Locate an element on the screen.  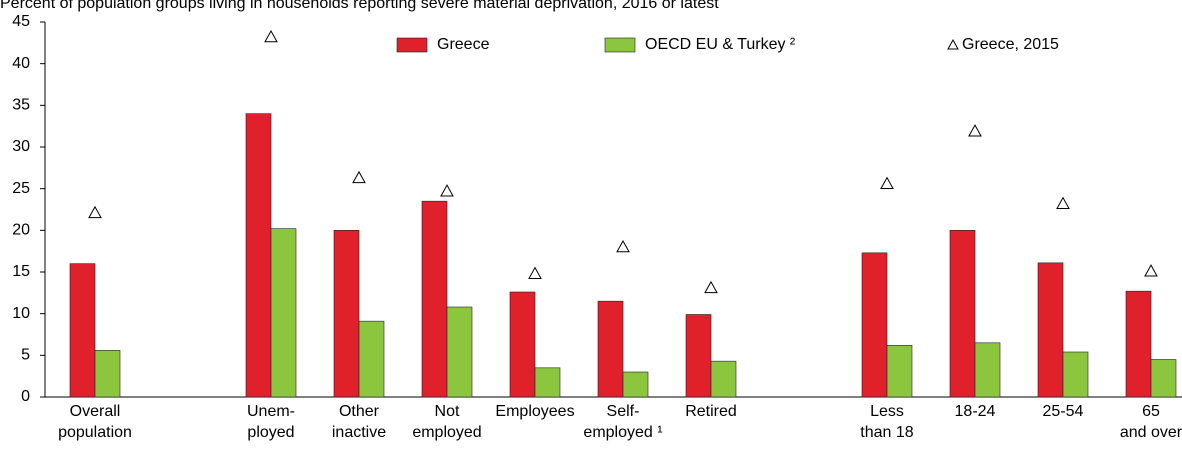
y-tick-label: 20 is located at coordinates (21, 230).